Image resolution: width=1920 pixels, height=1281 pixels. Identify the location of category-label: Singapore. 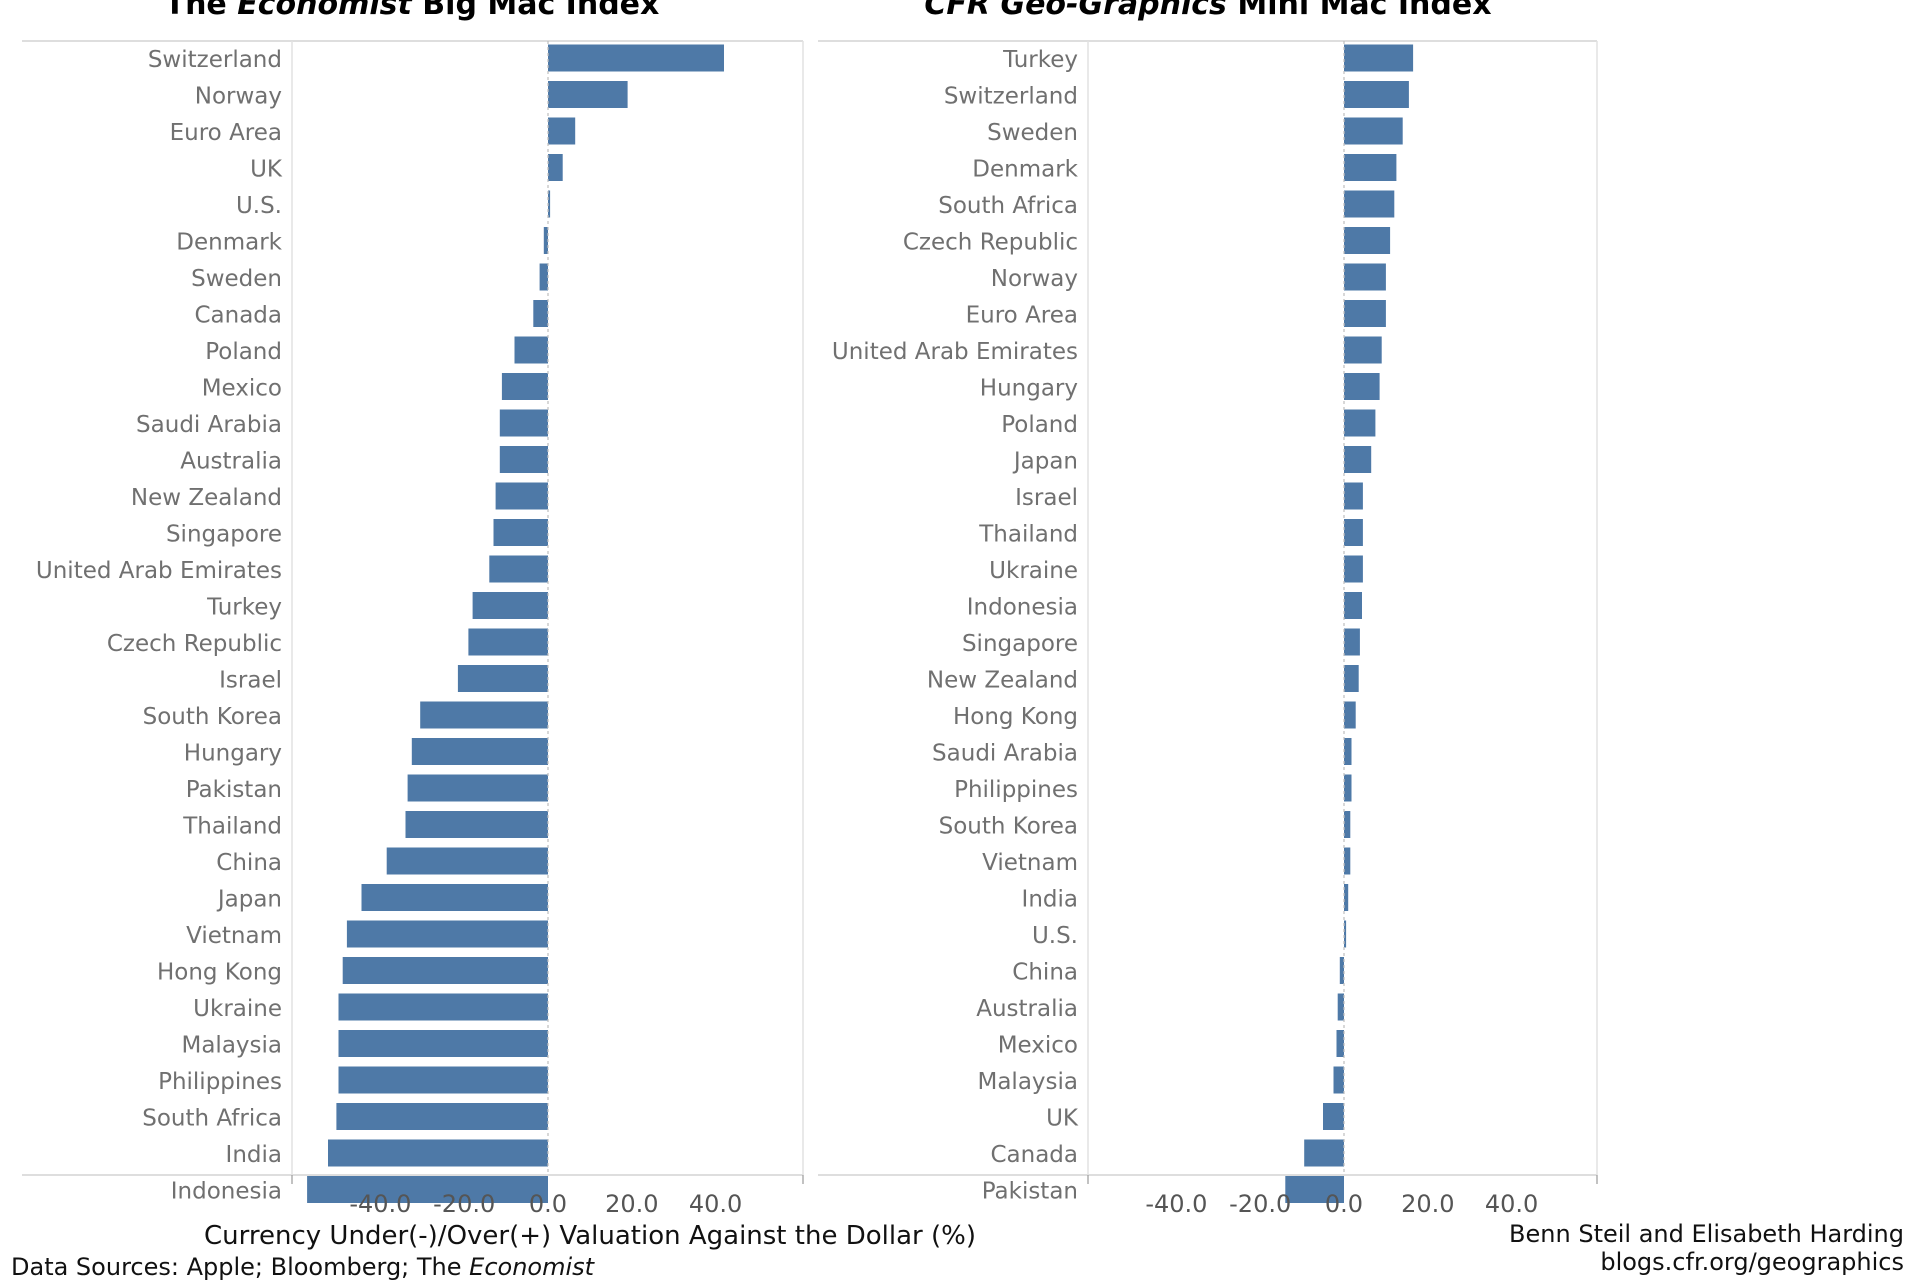
(1020, 644).